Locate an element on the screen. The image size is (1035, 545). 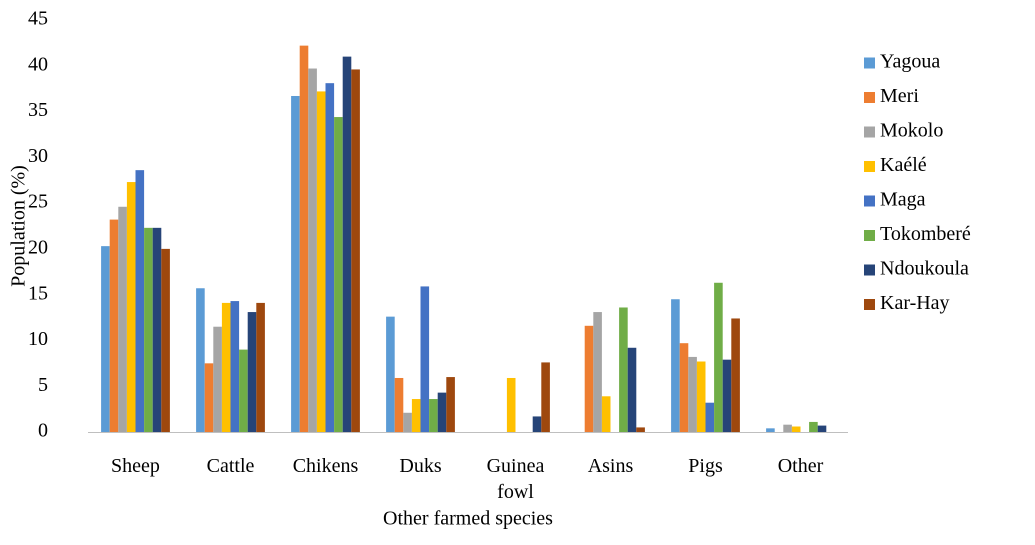
x-axis-label: Other farmed species is located at coordinates (468, 519).